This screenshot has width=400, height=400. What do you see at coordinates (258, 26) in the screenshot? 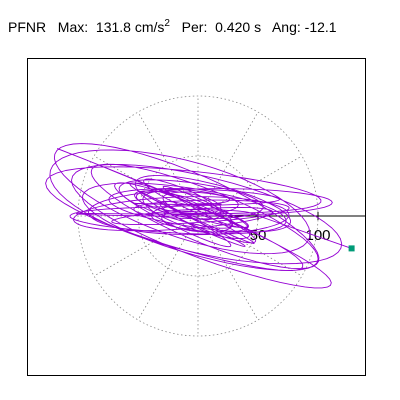
I see `period-unit: s` at bounding box center [258, 26].